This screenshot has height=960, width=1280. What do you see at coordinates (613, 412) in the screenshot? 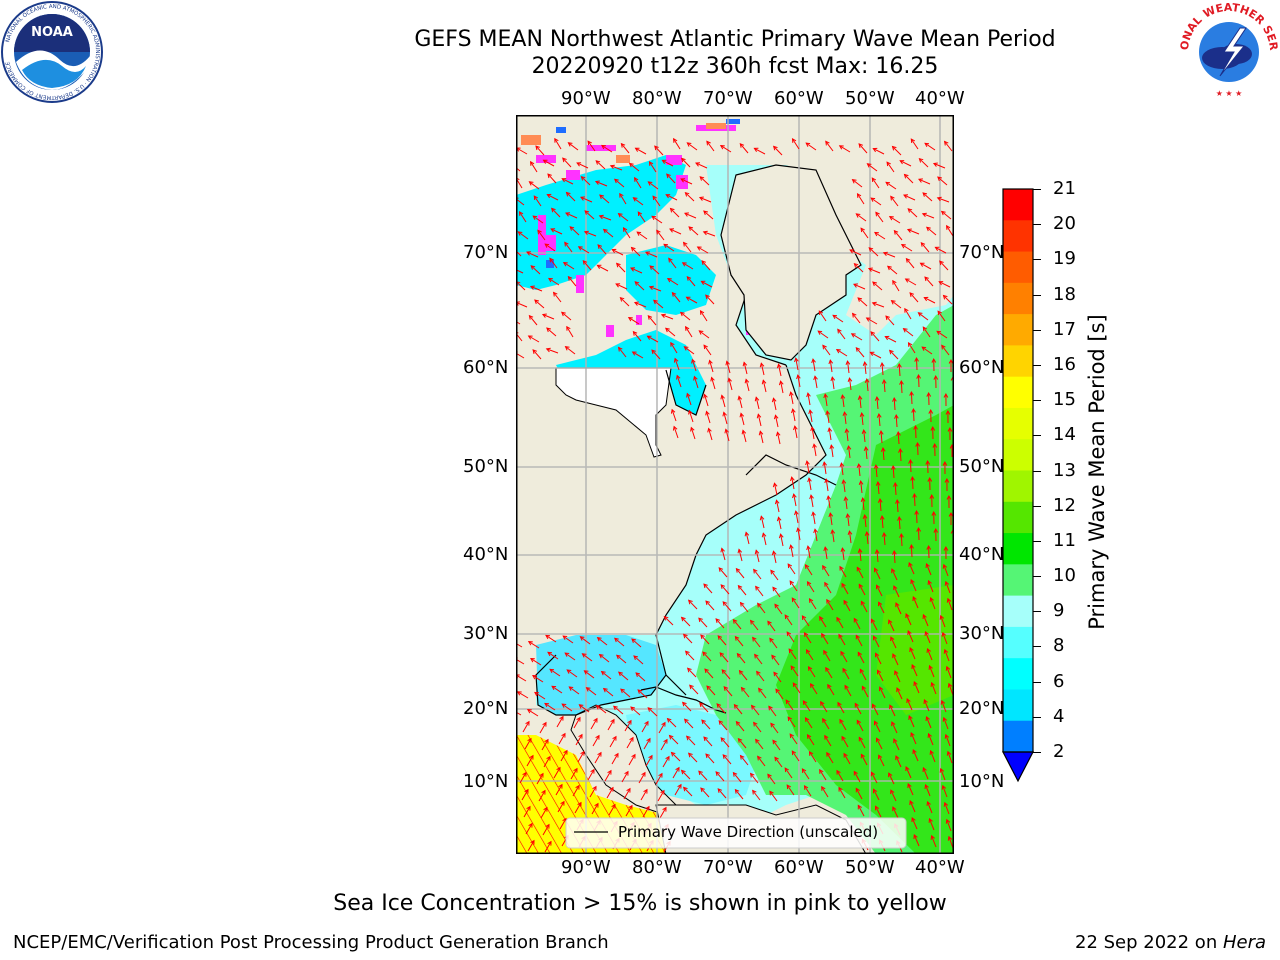
I see `no-data-region` at bounding box center [613, 412].